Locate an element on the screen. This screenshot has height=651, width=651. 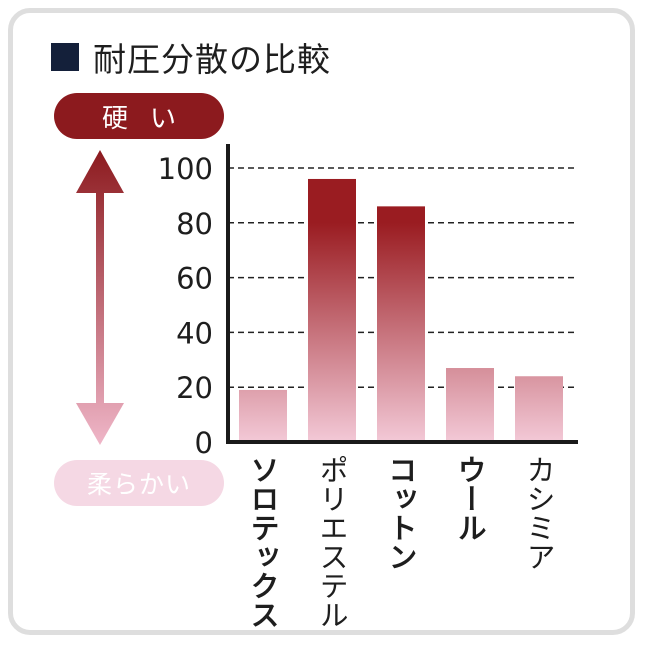
arrow-up-head is located at coordinates (100, 171).